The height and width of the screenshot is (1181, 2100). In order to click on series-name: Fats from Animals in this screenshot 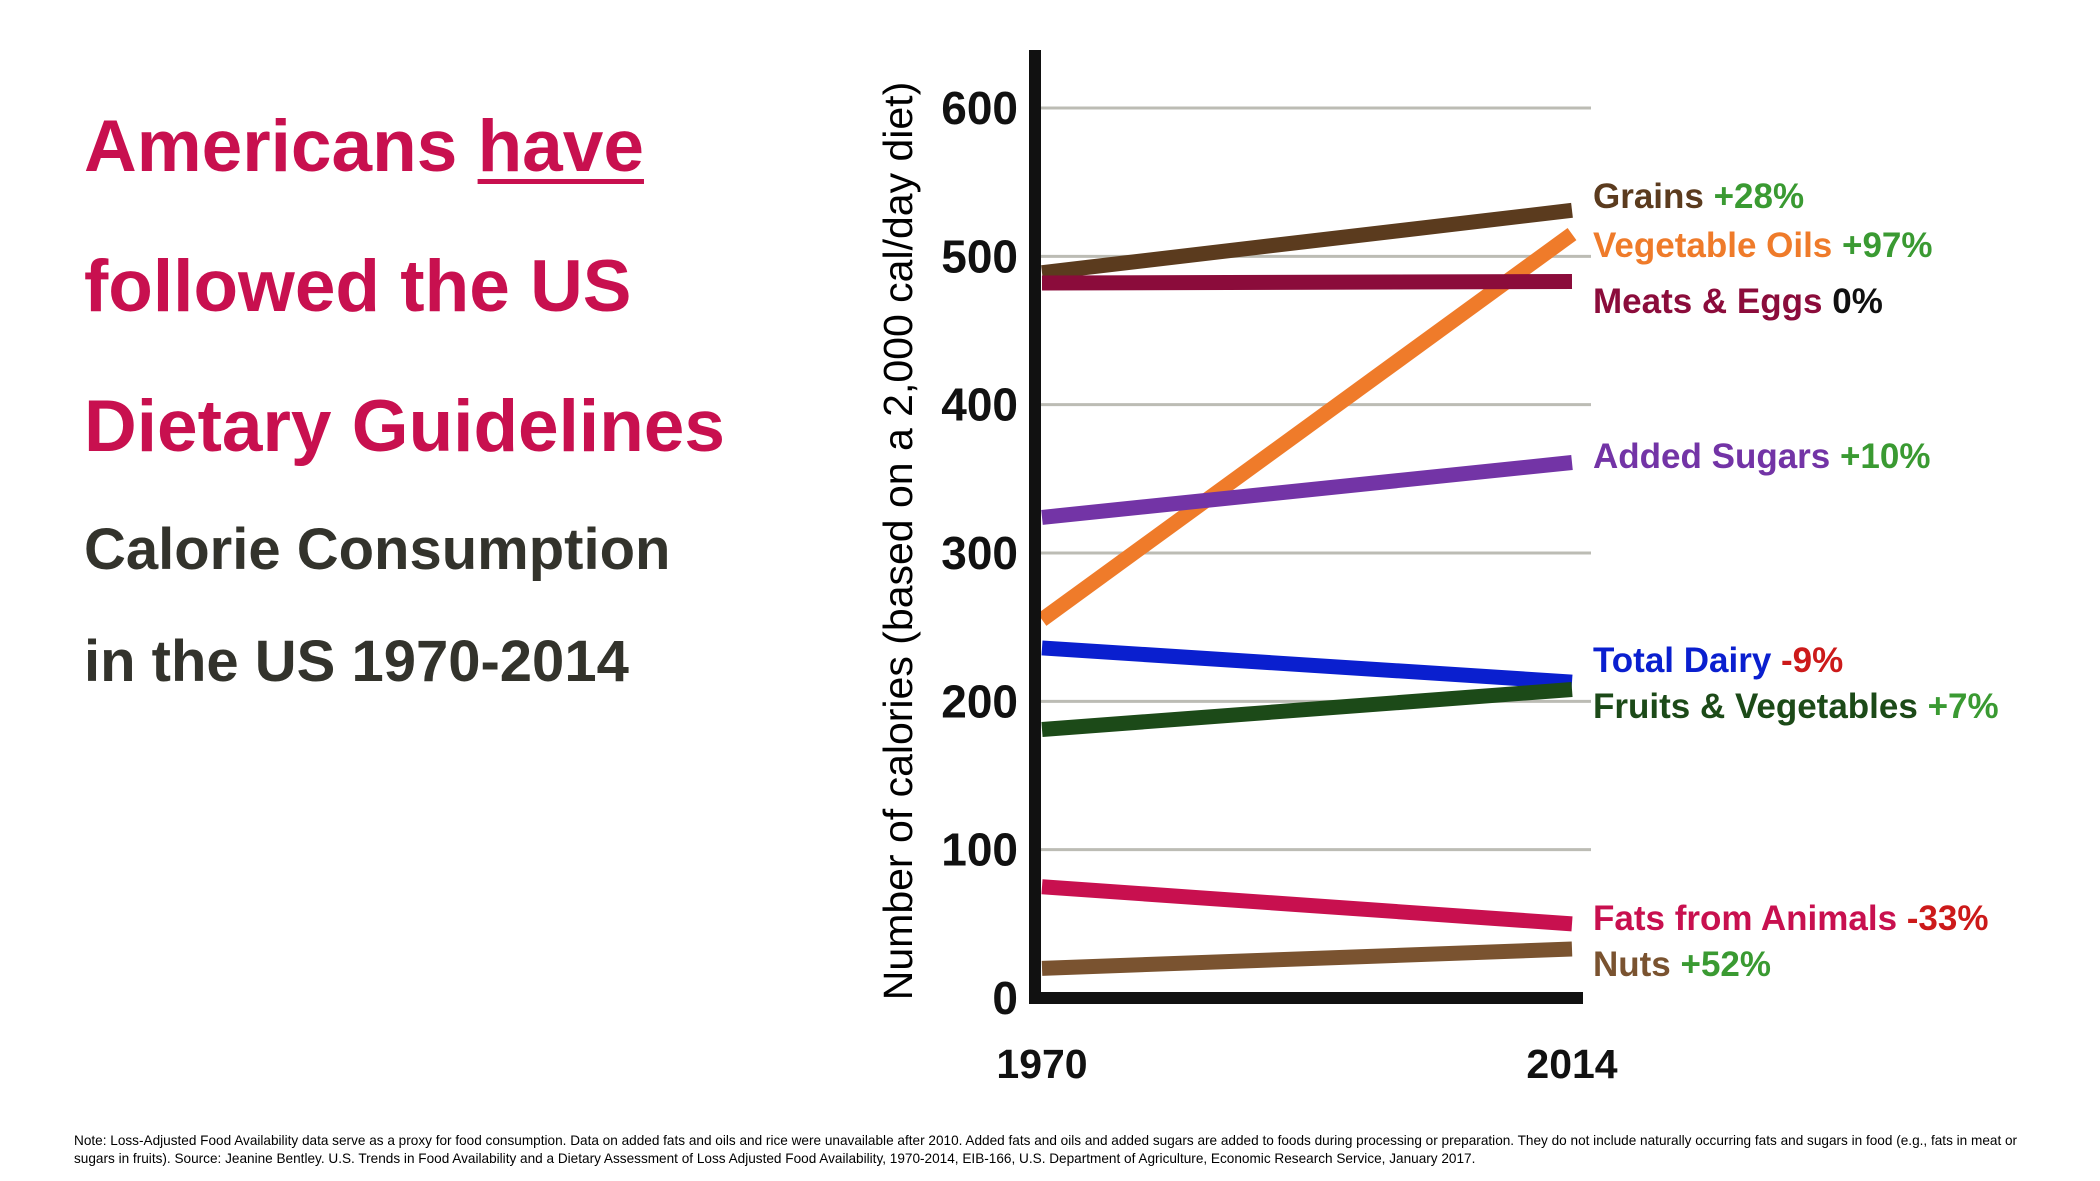, I will do `click(1750, 918)`.